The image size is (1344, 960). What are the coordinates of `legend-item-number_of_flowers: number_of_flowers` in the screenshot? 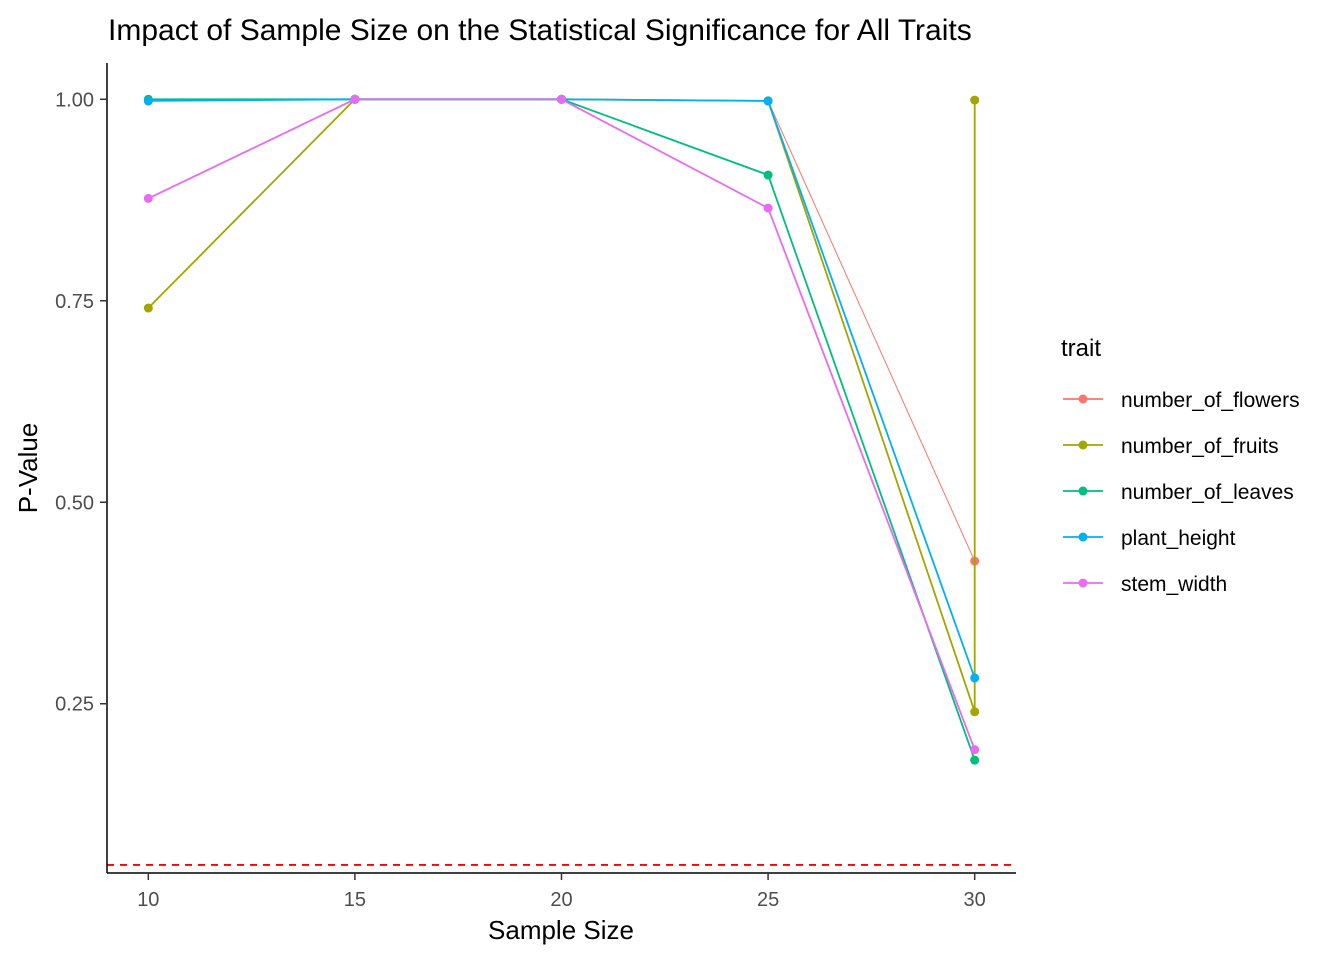 It's located at (1181, 400).